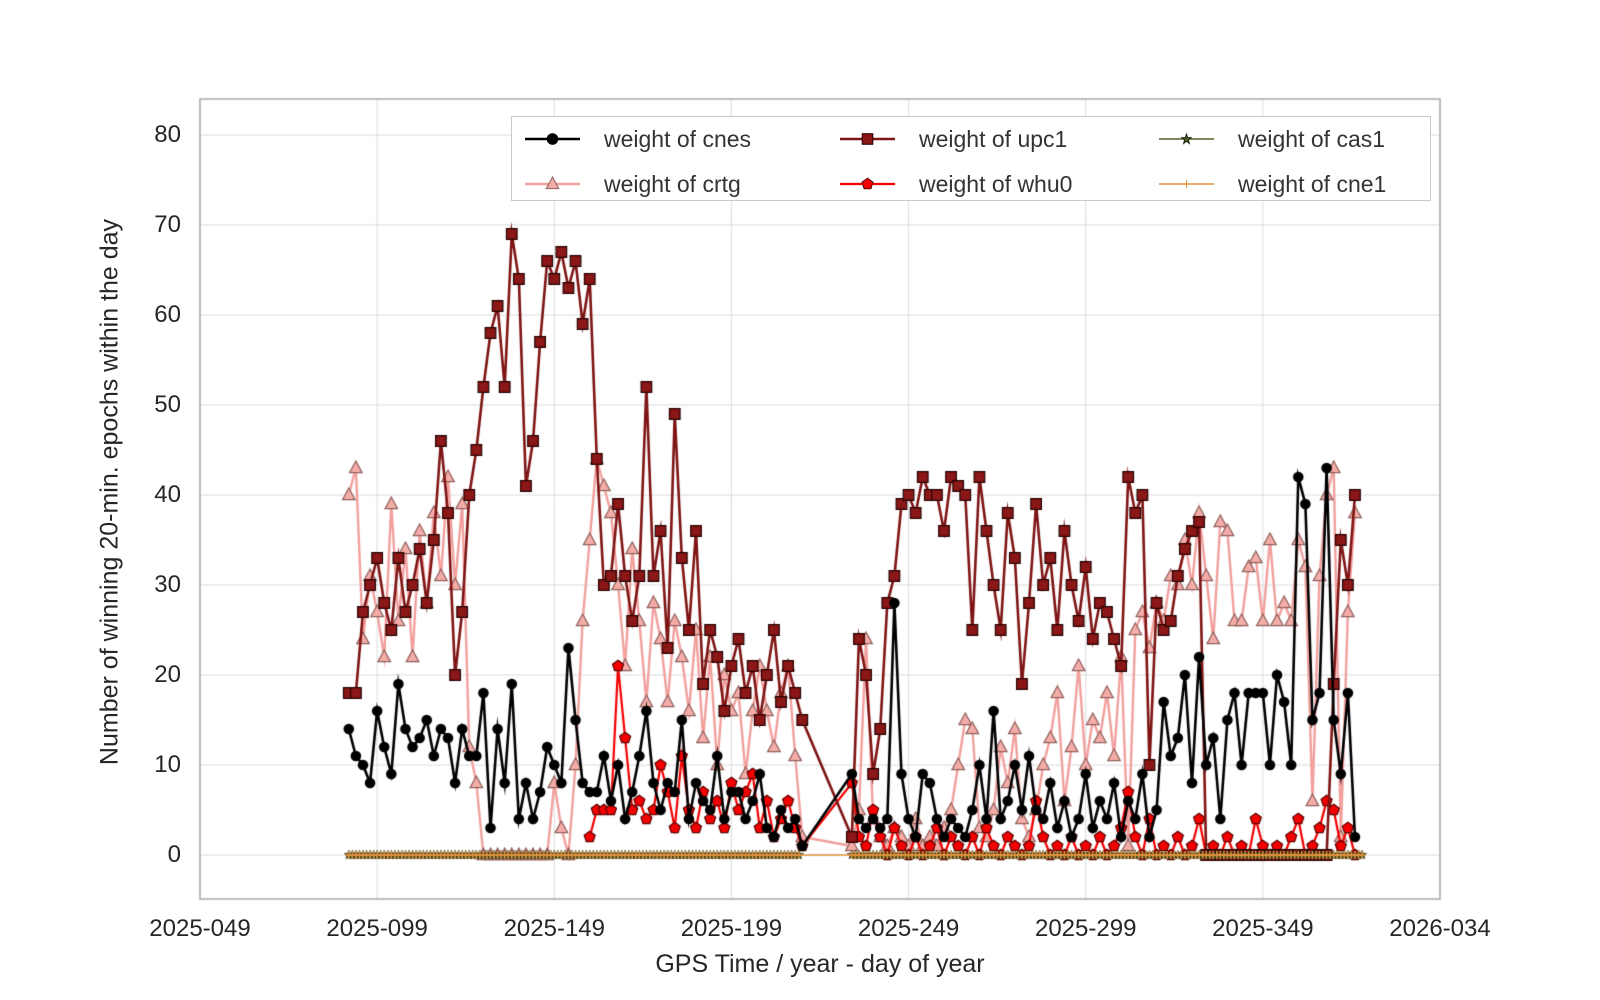 This screenshot has height=1000, width=1600. I want to click on y-tick-label: 70, so click(167, 224).